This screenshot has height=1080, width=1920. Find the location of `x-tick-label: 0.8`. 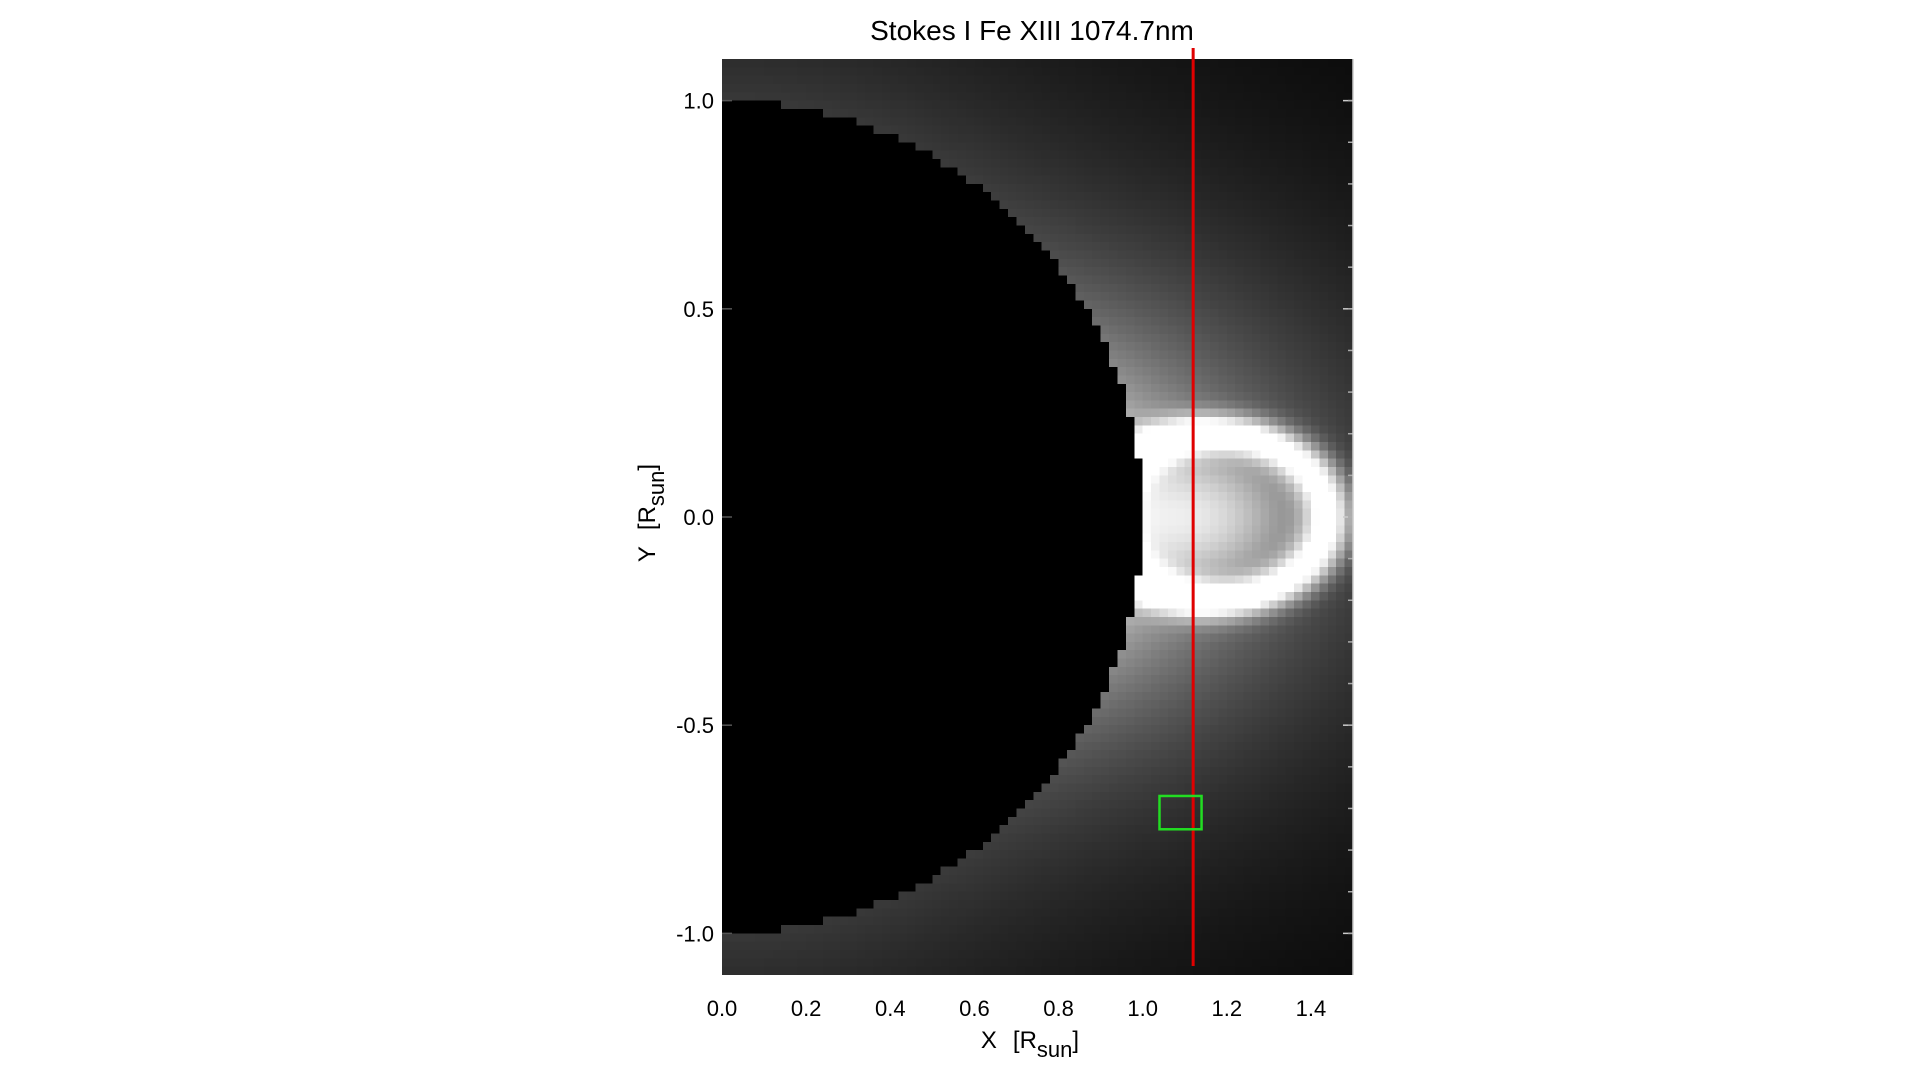

x-tick-label: 0.8 is located at coordinates (1058, 1008).